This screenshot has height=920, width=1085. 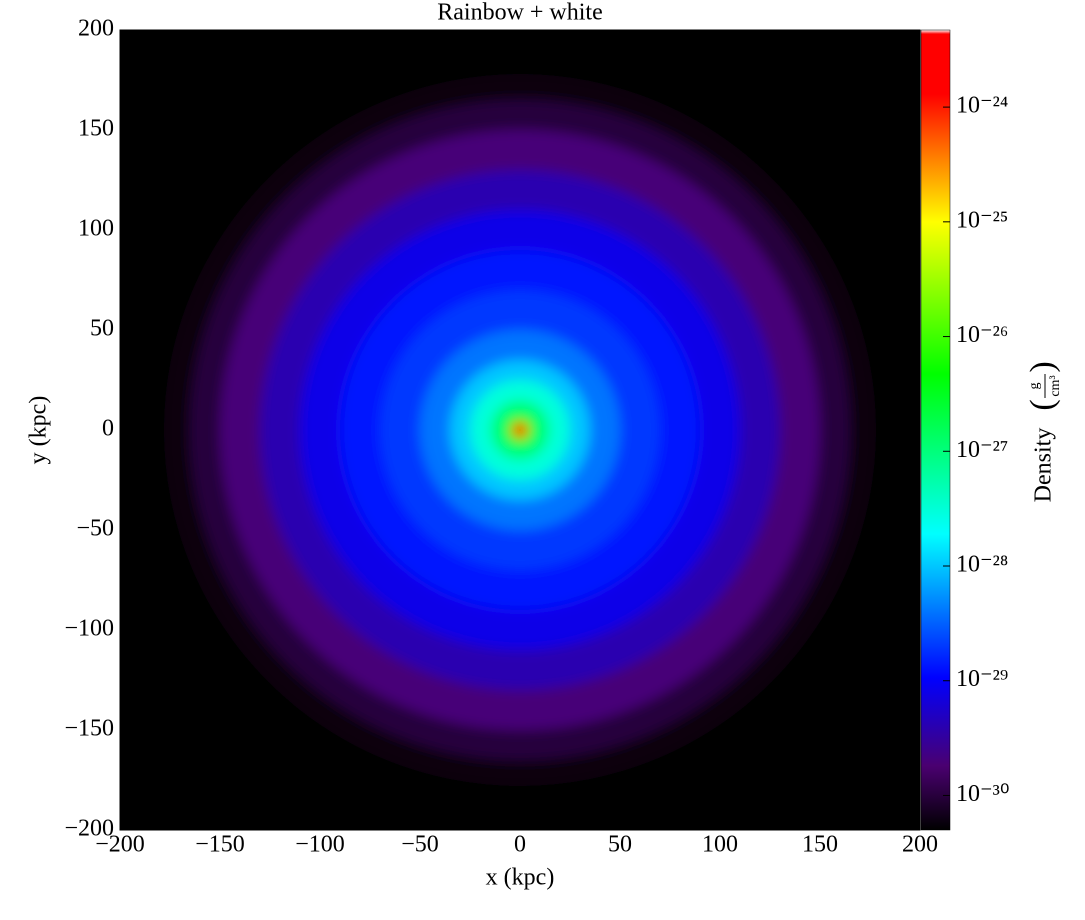 I want to click on x-tick-label: −200, so click(x=120, y=845).